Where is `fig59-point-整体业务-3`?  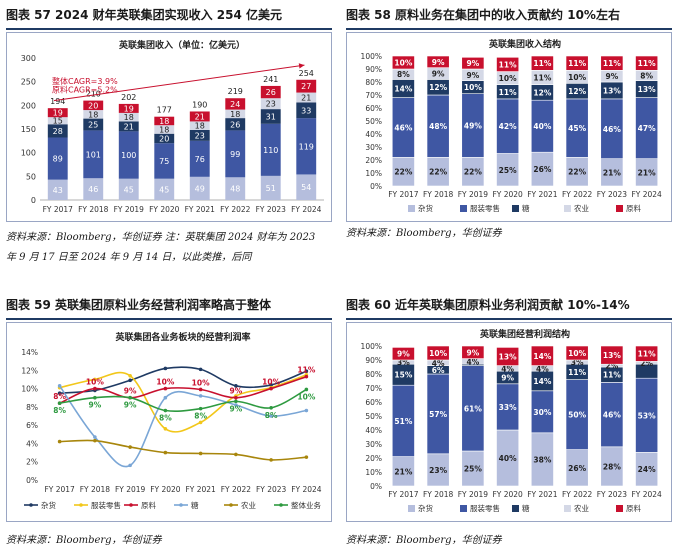
fig59-point-整体业务-3 is located at coordinates (165, 410).